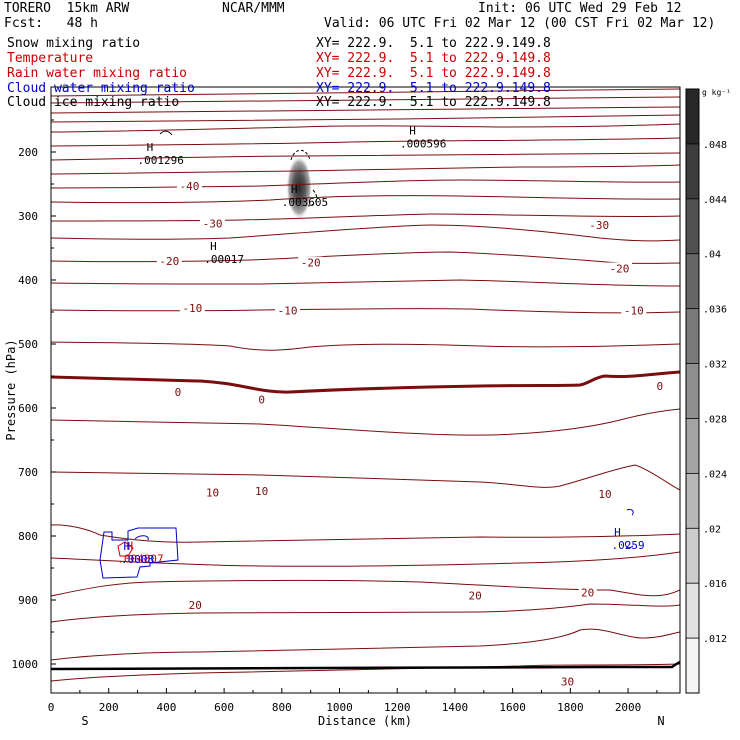 This screenshot has height=740, width=740. Describe the element at coordinates (716, 92) in the screenshot. I see `colorbar-unit-label: g kg⁻¹` at that location.